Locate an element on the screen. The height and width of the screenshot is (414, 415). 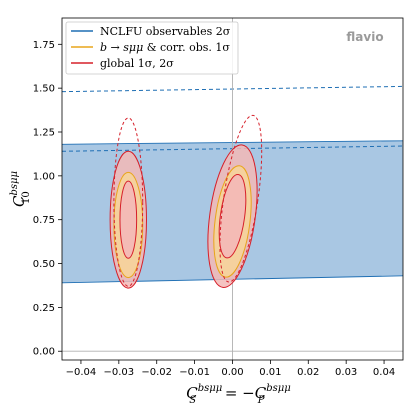
y-tick-label: 0.50 is located at coordinates (44, 264).